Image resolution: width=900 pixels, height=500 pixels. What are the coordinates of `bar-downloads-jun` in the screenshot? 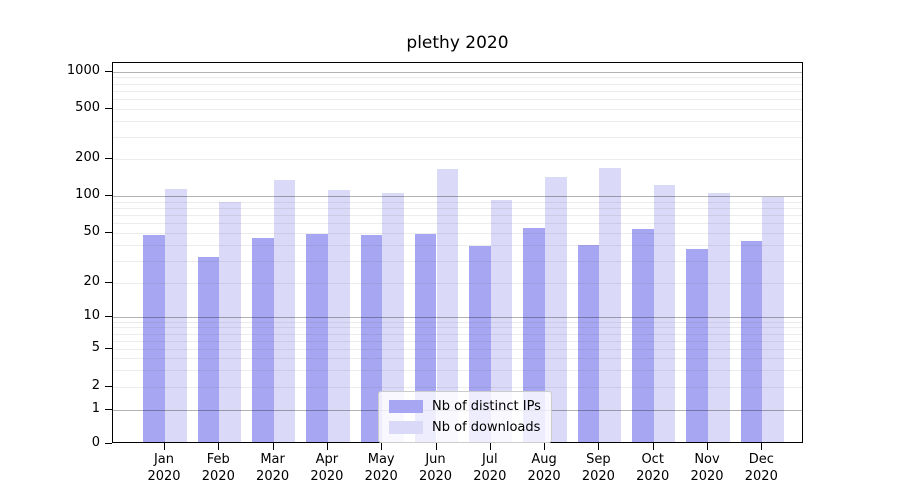 It's located at (447, 305).